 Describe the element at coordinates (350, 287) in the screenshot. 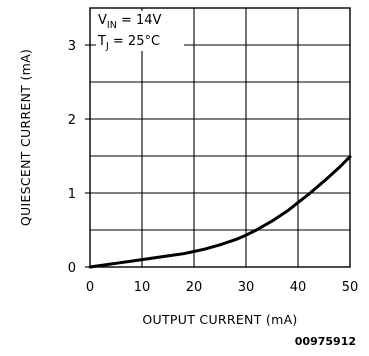

I see `x-tick-label: 50` at that location.